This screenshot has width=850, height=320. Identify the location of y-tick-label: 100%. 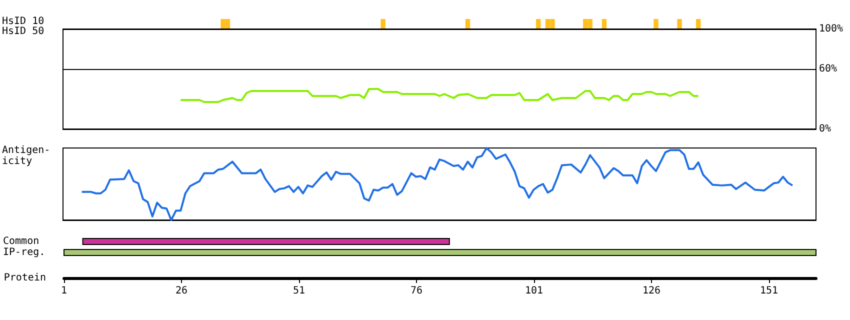
(831, 29).